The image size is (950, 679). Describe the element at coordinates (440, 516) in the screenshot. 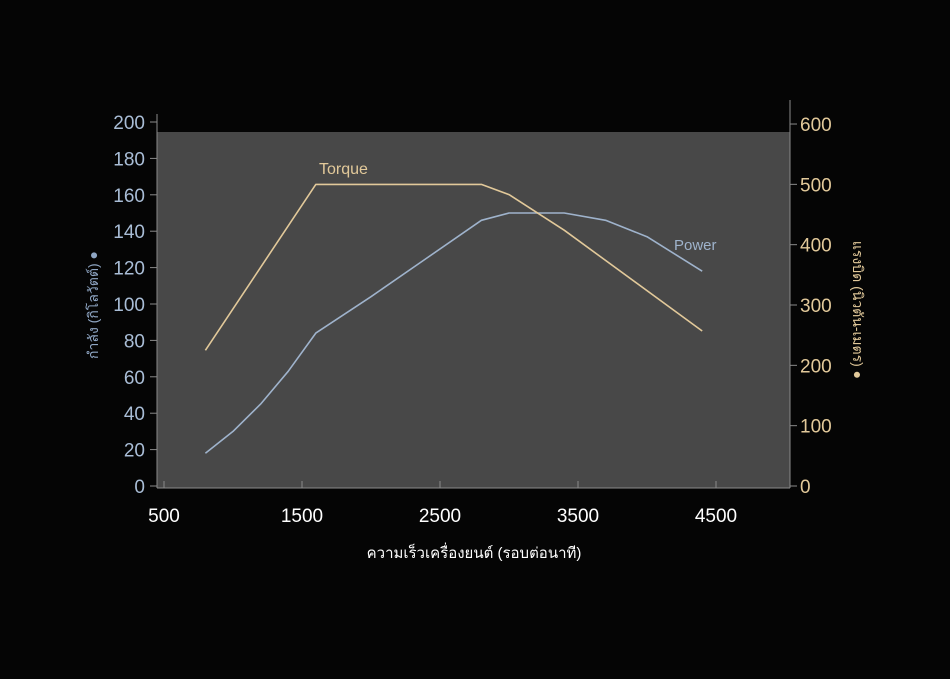

I see `x-tick-label: 2500` at that location.